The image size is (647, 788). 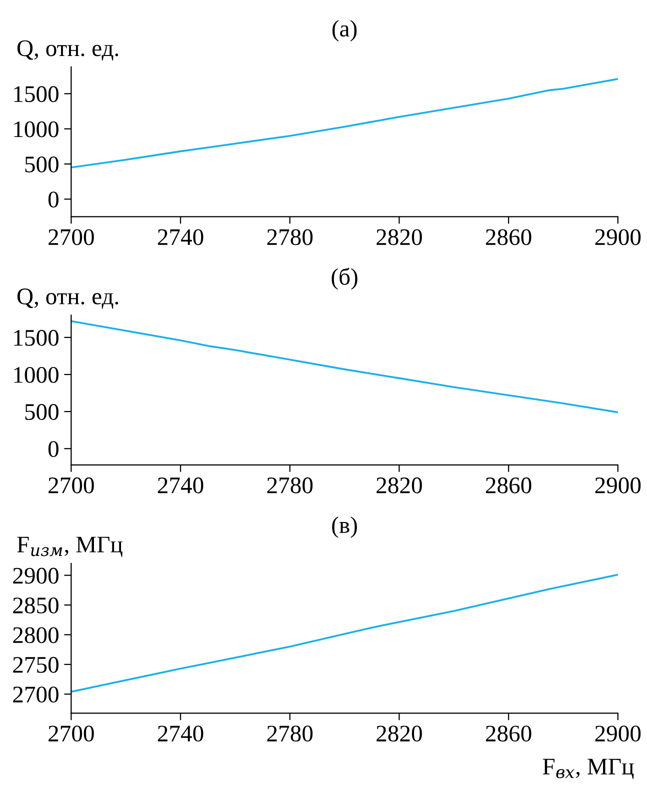 What do you see at coordinates (345, 279) in the screenshot?
I see `chart-title: (б)` at bounding box center [345, 279].